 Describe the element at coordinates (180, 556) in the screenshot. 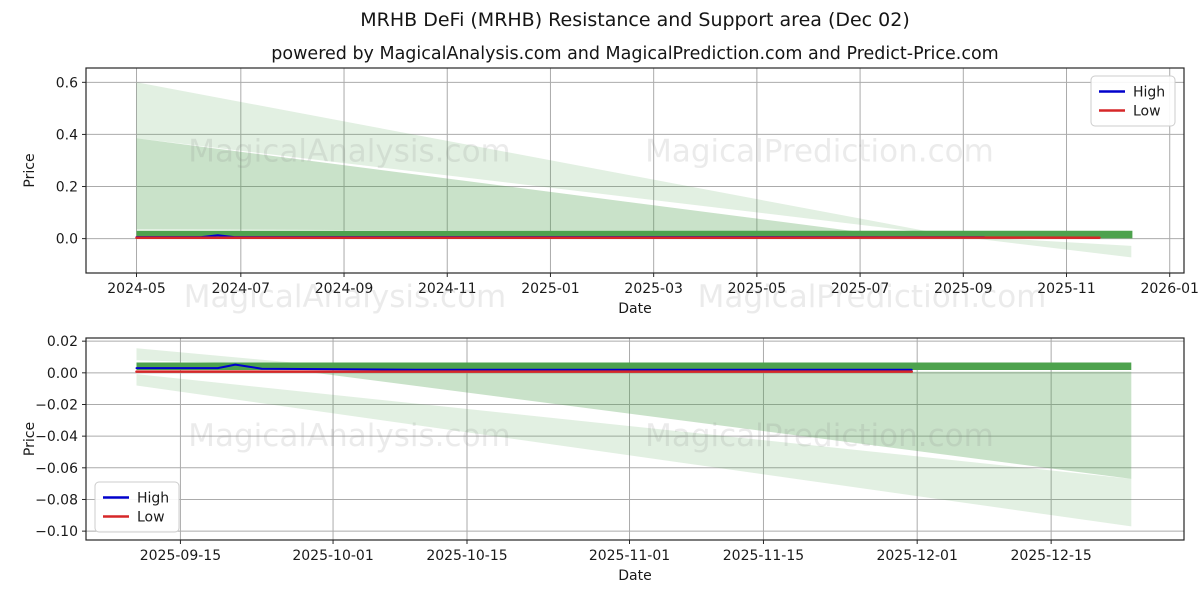

I see `x-tick-label: 2025-09-15` at that location.